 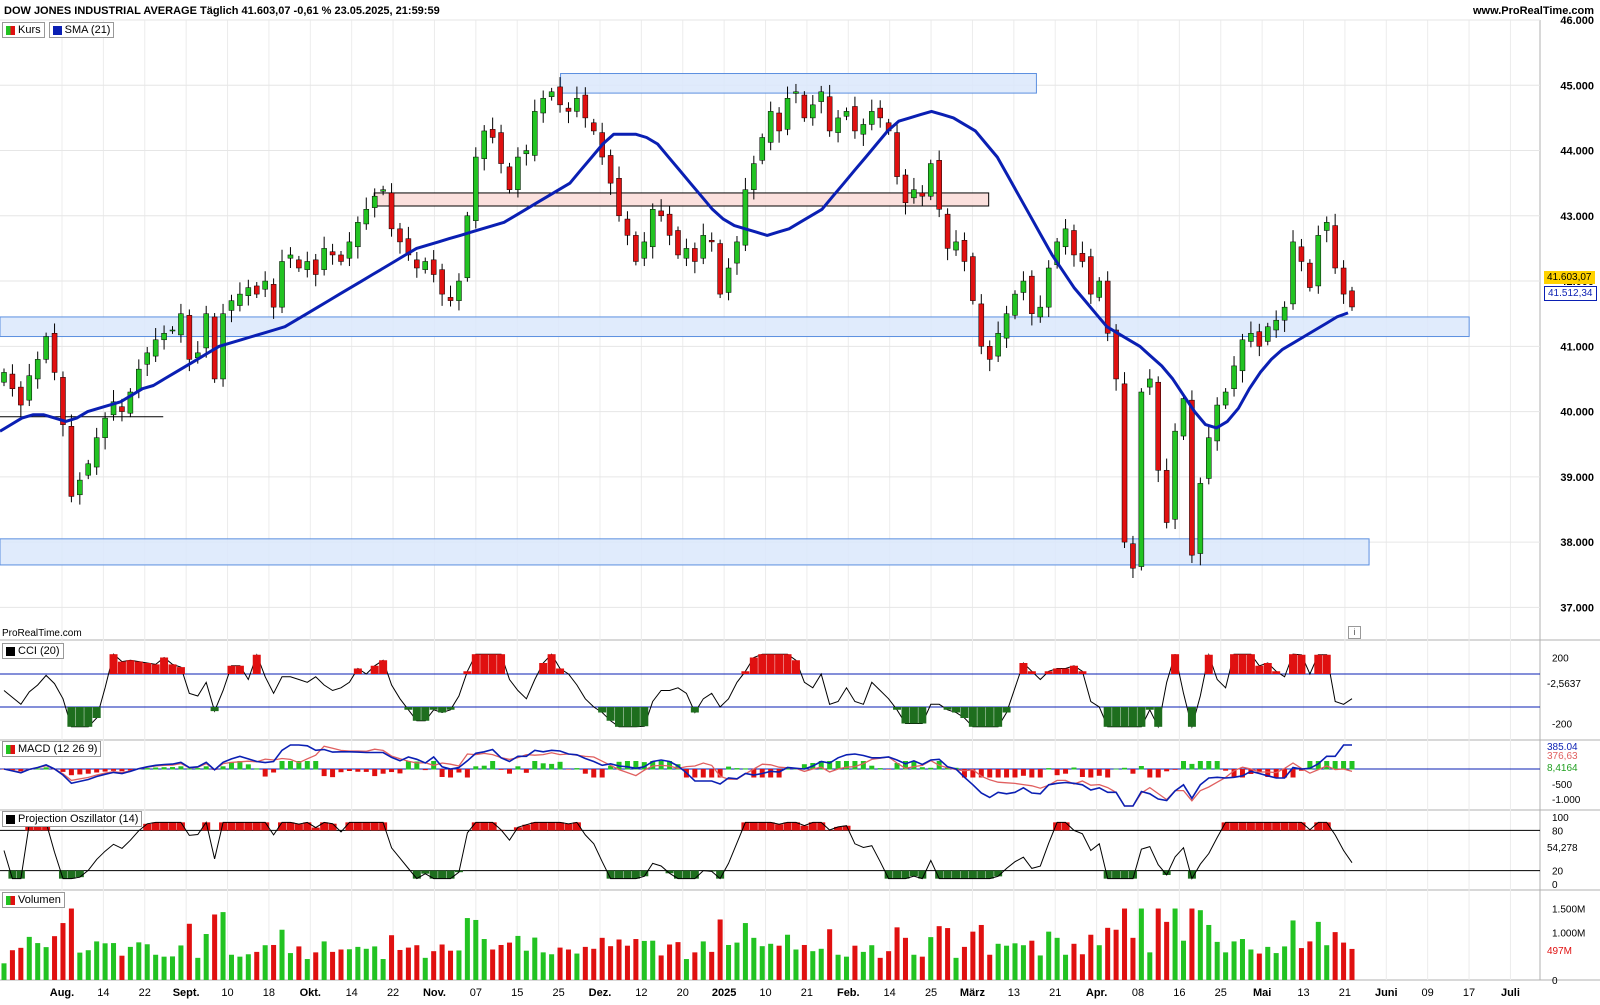 I want to click on po-tick-label: 100, so click(x=1560, y=818).